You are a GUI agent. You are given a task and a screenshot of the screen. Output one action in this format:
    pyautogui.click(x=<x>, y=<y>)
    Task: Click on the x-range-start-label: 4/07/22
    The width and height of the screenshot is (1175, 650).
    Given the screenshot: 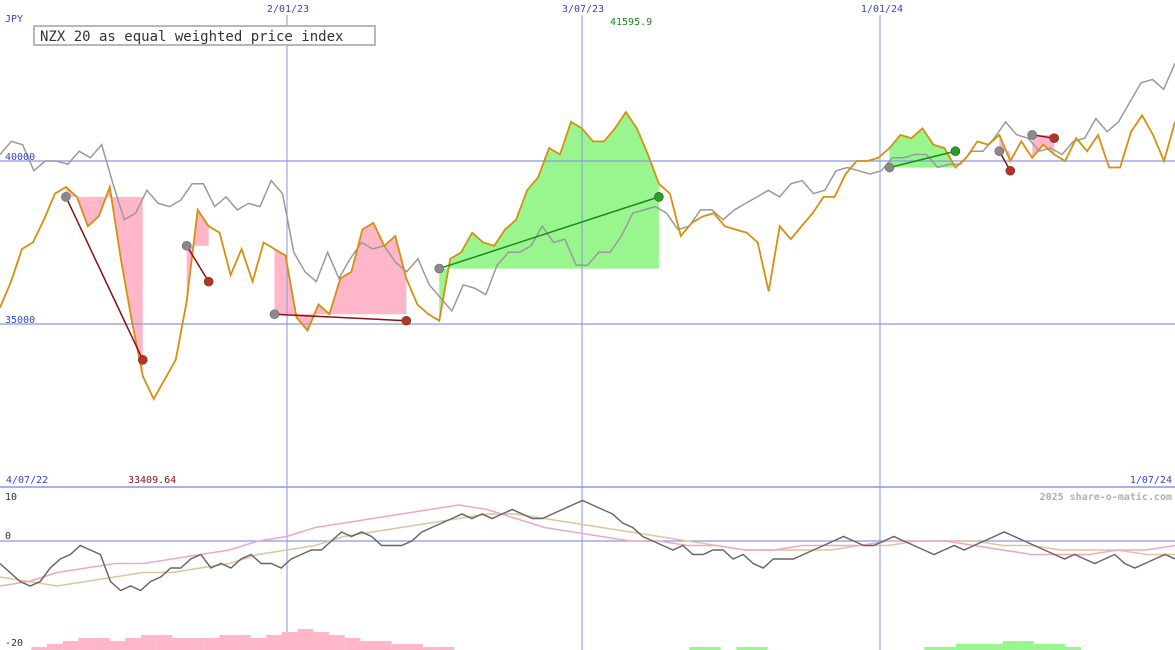 What is the action you would take?
    pyautogui.click(x=27, y=480)
    